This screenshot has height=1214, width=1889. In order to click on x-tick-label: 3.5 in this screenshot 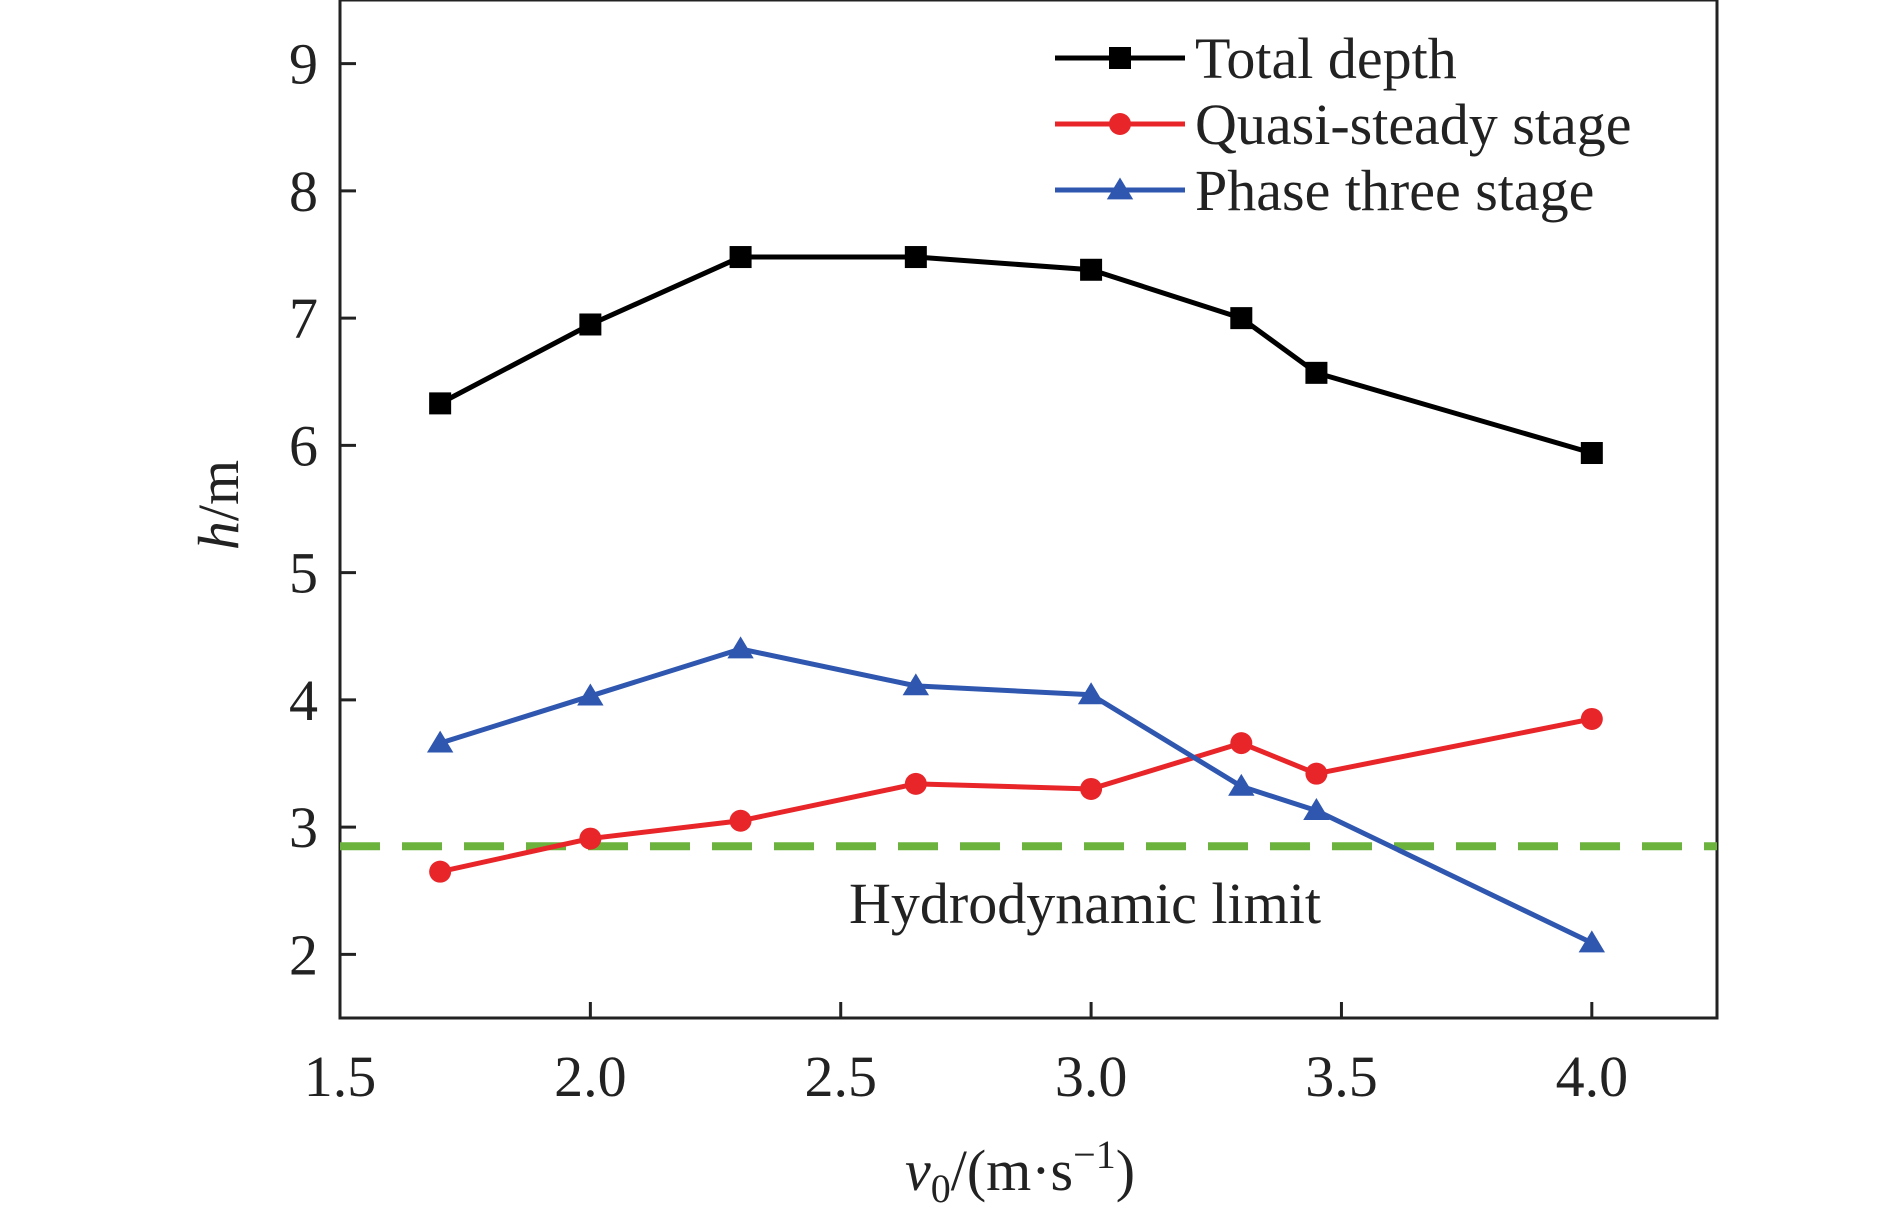, I will do `click(1341, 1076)`.